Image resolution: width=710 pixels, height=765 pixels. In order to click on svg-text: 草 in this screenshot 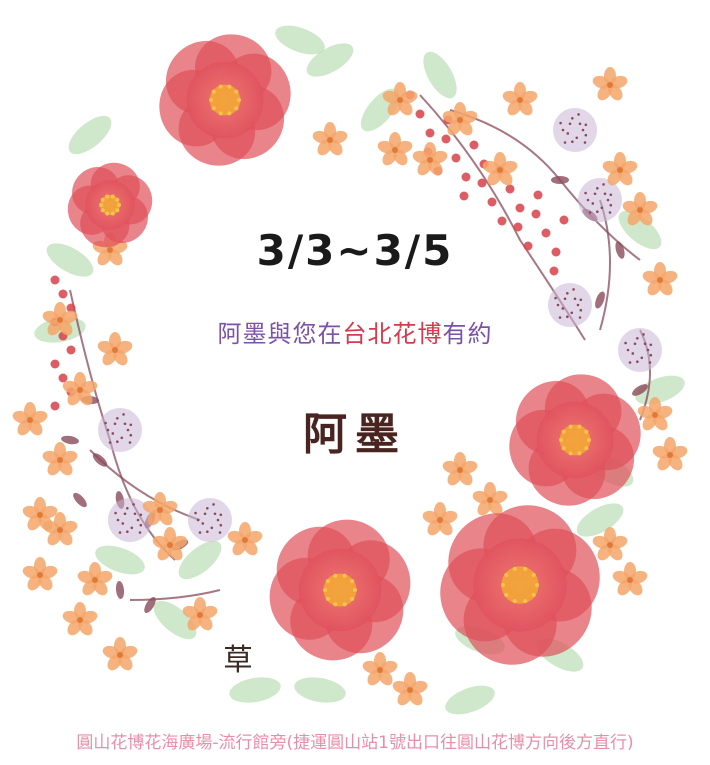, I will do `click(238, 660)`.